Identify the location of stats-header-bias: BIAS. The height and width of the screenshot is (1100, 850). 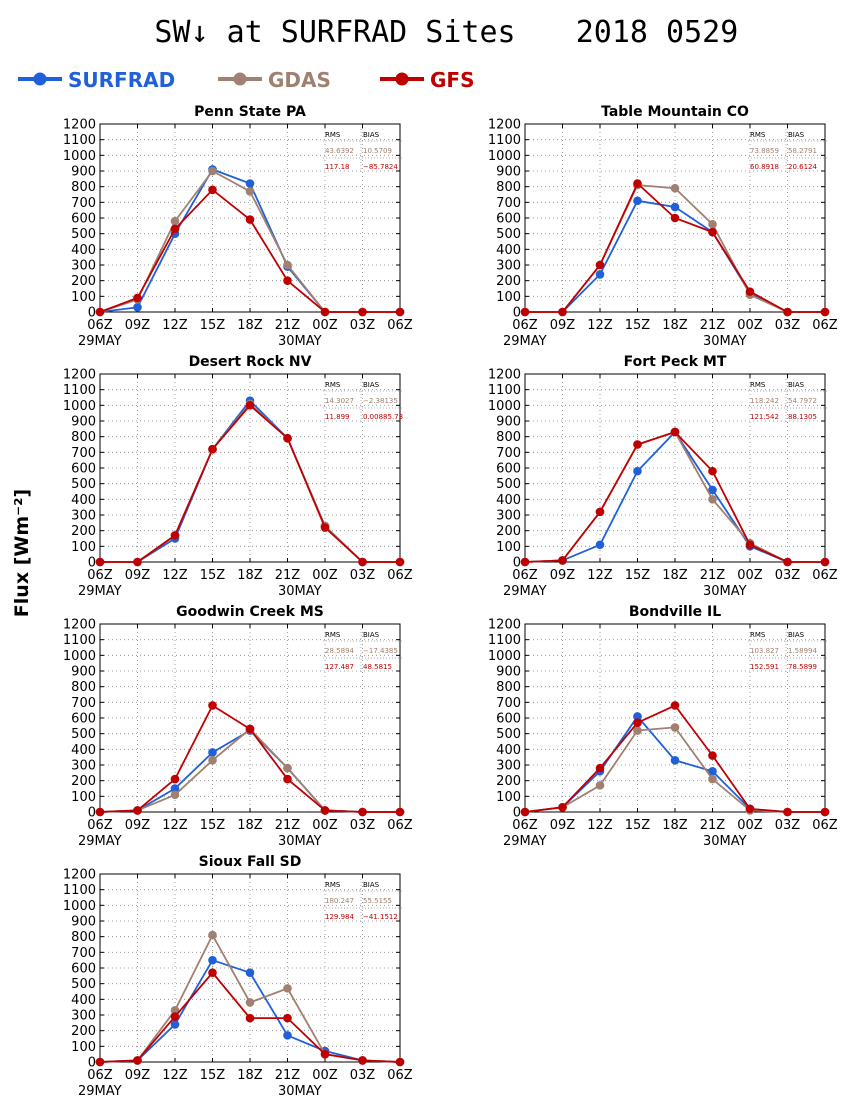
(371, 885).